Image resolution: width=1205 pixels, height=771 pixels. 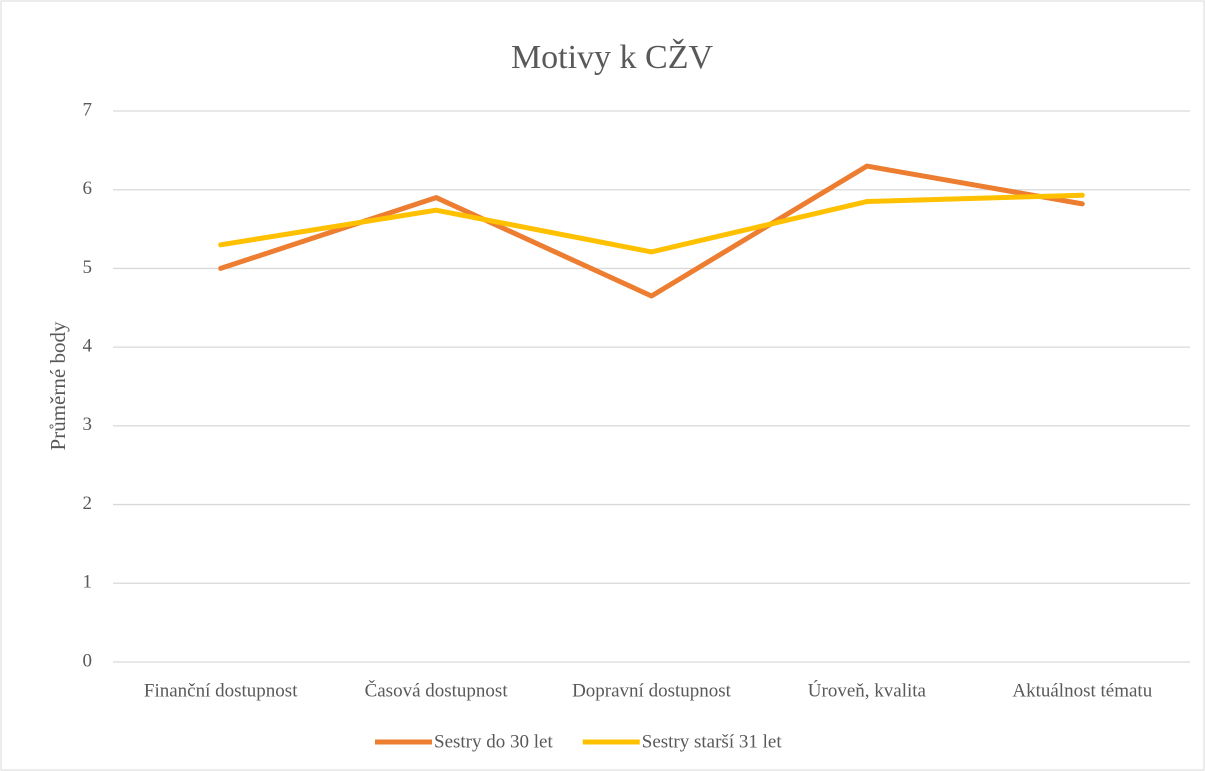 I want to click on legend-label: Sestry do 30 let, so click(x=493, y=741).